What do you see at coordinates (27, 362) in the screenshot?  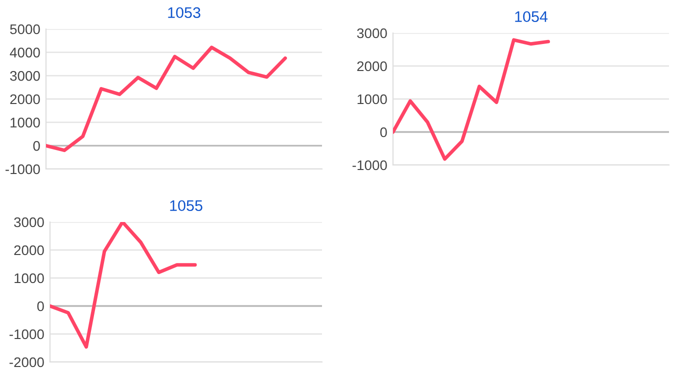 I see `y-tick-label: -2000` at bounding box center [27, 362].